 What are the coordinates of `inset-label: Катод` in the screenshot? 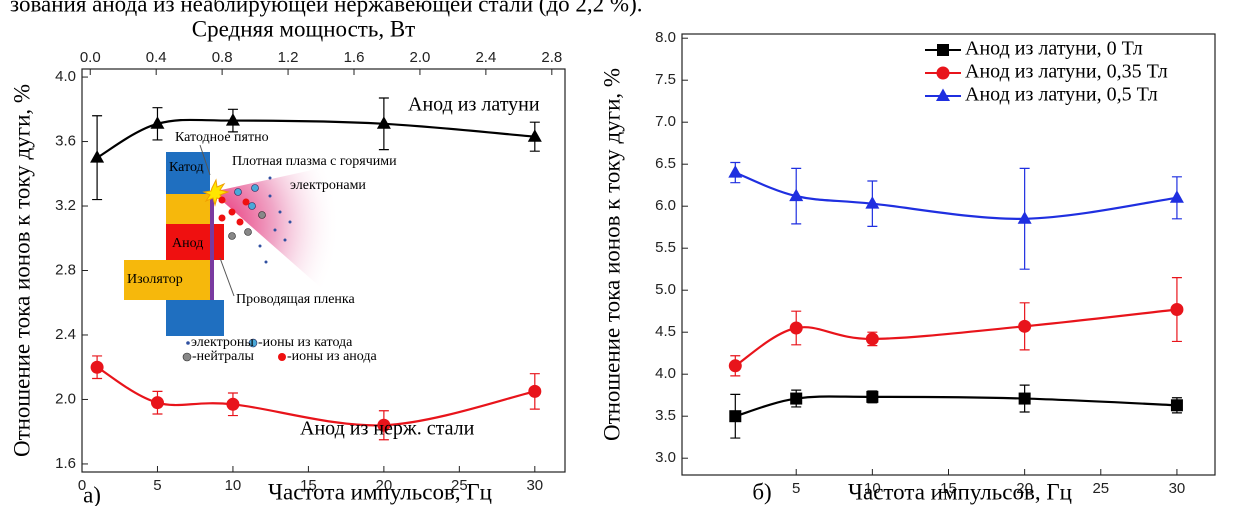 It's located at (186, 167).